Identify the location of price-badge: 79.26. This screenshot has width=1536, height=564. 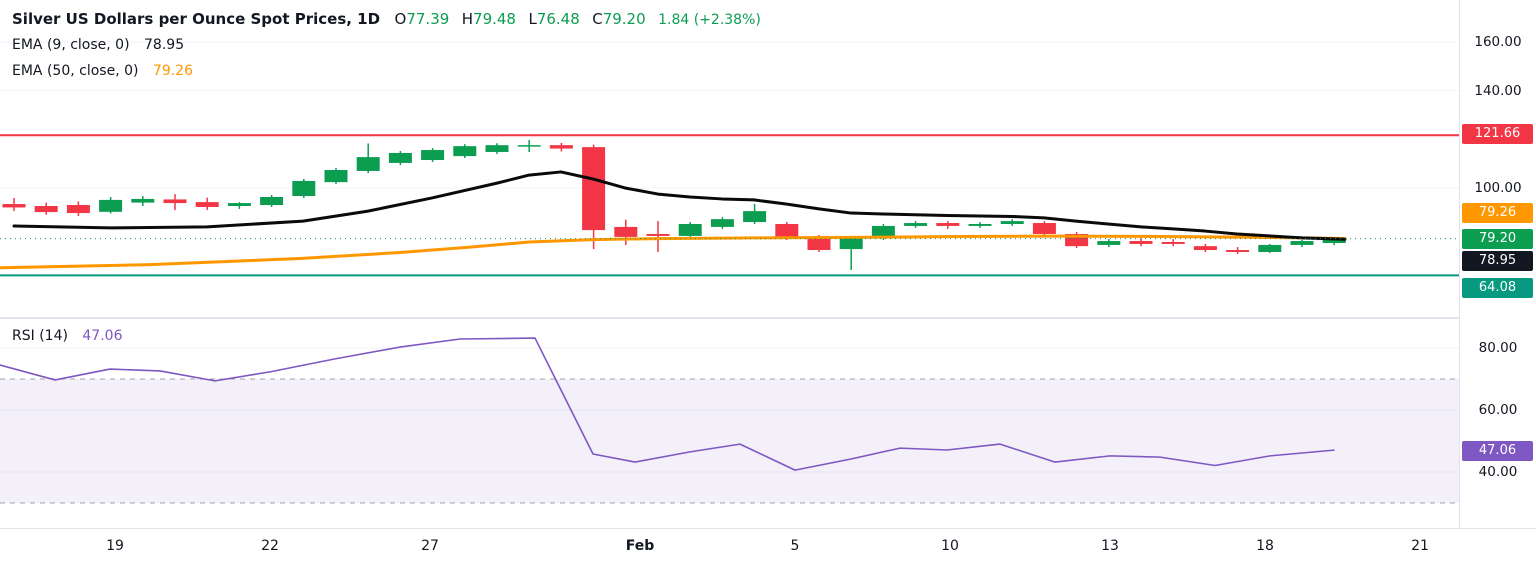
(1497, 213).